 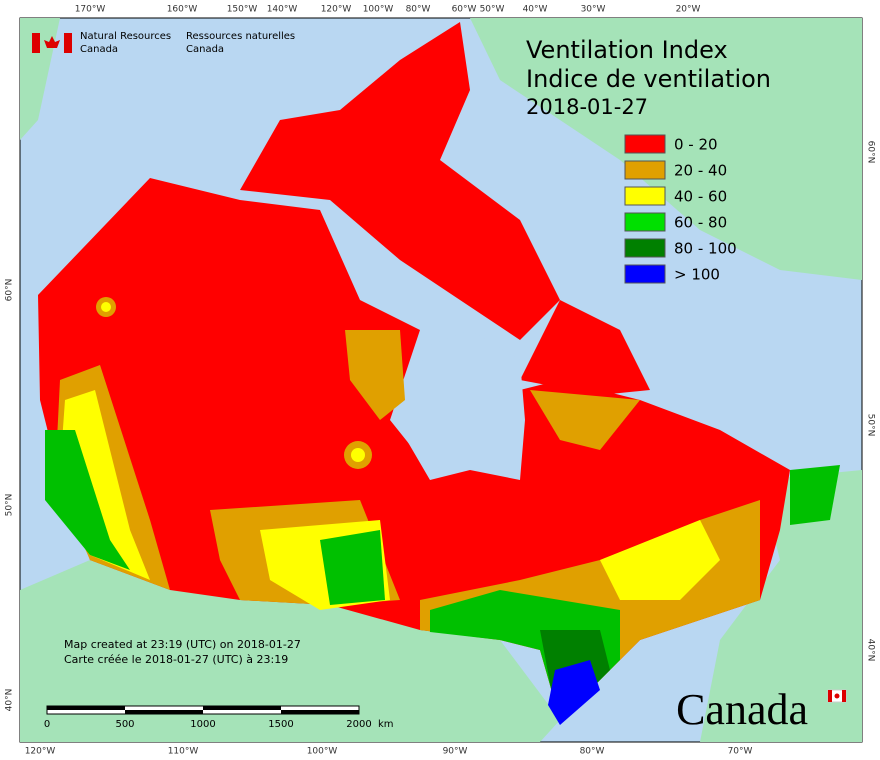 What do you see at coordinates (587, 107) in the screenshot?
I see `date: 2018-01-27` at bounding box center [587, 107].